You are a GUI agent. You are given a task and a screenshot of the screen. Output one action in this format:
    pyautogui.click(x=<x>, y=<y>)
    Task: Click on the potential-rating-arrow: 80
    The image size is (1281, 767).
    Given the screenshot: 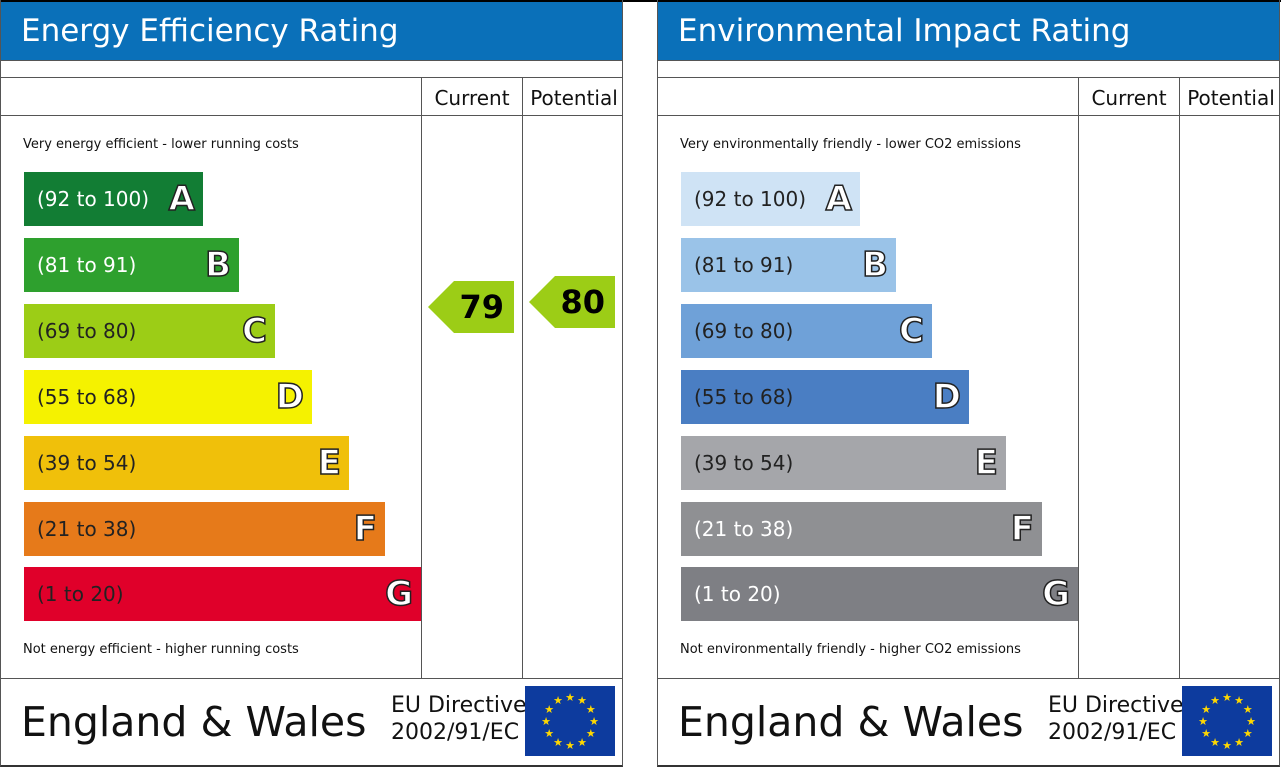 What is the action you would take?
    pyautogui.click(x=572, y=302)
    